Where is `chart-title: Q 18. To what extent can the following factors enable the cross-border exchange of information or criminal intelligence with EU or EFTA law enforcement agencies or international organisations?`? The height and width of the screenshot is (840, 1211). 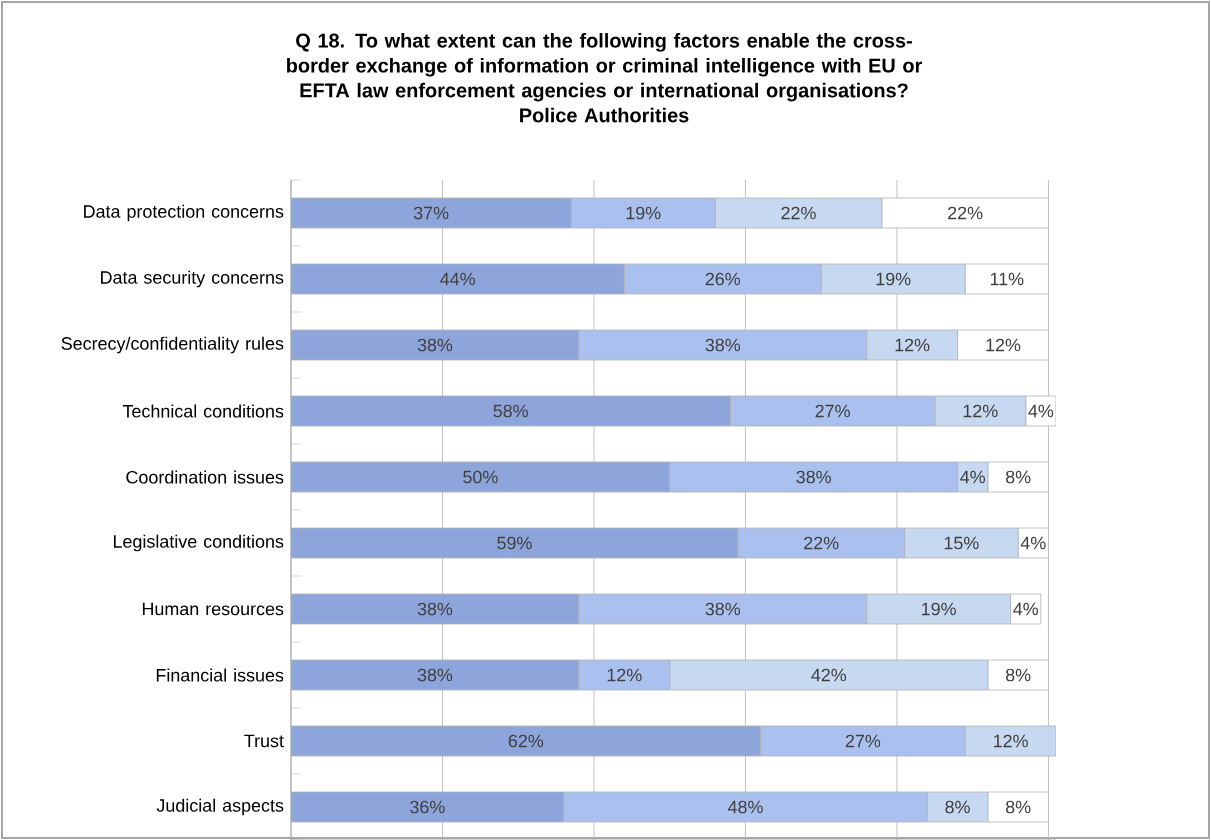
chart-title: Q 18. To what extent can the following factors enable the cross-border exchange of information or criminal intelligence with EU or EFTA law enforcement agencies or international organisations? is located at coordinates (605, 67).